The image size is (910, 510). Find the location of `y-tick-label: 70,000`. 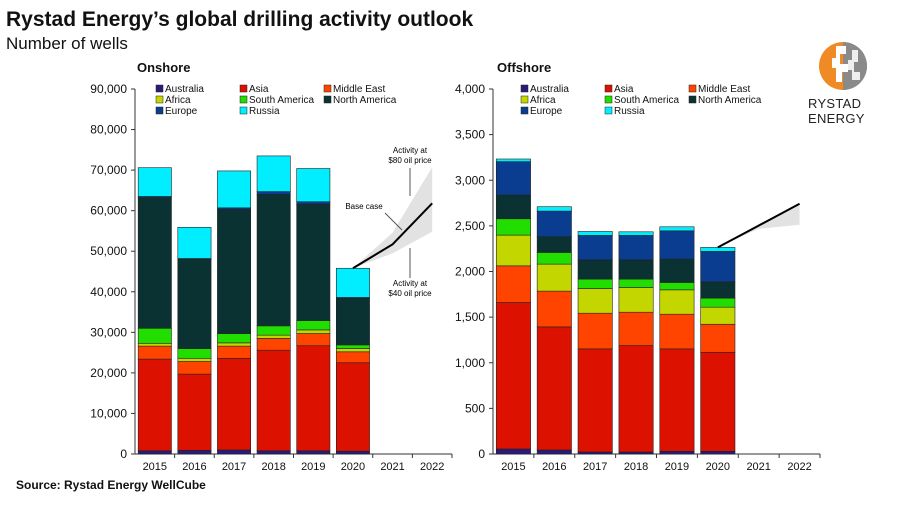

y-tick-label: 70,000 is located at coordinates (108, 170).